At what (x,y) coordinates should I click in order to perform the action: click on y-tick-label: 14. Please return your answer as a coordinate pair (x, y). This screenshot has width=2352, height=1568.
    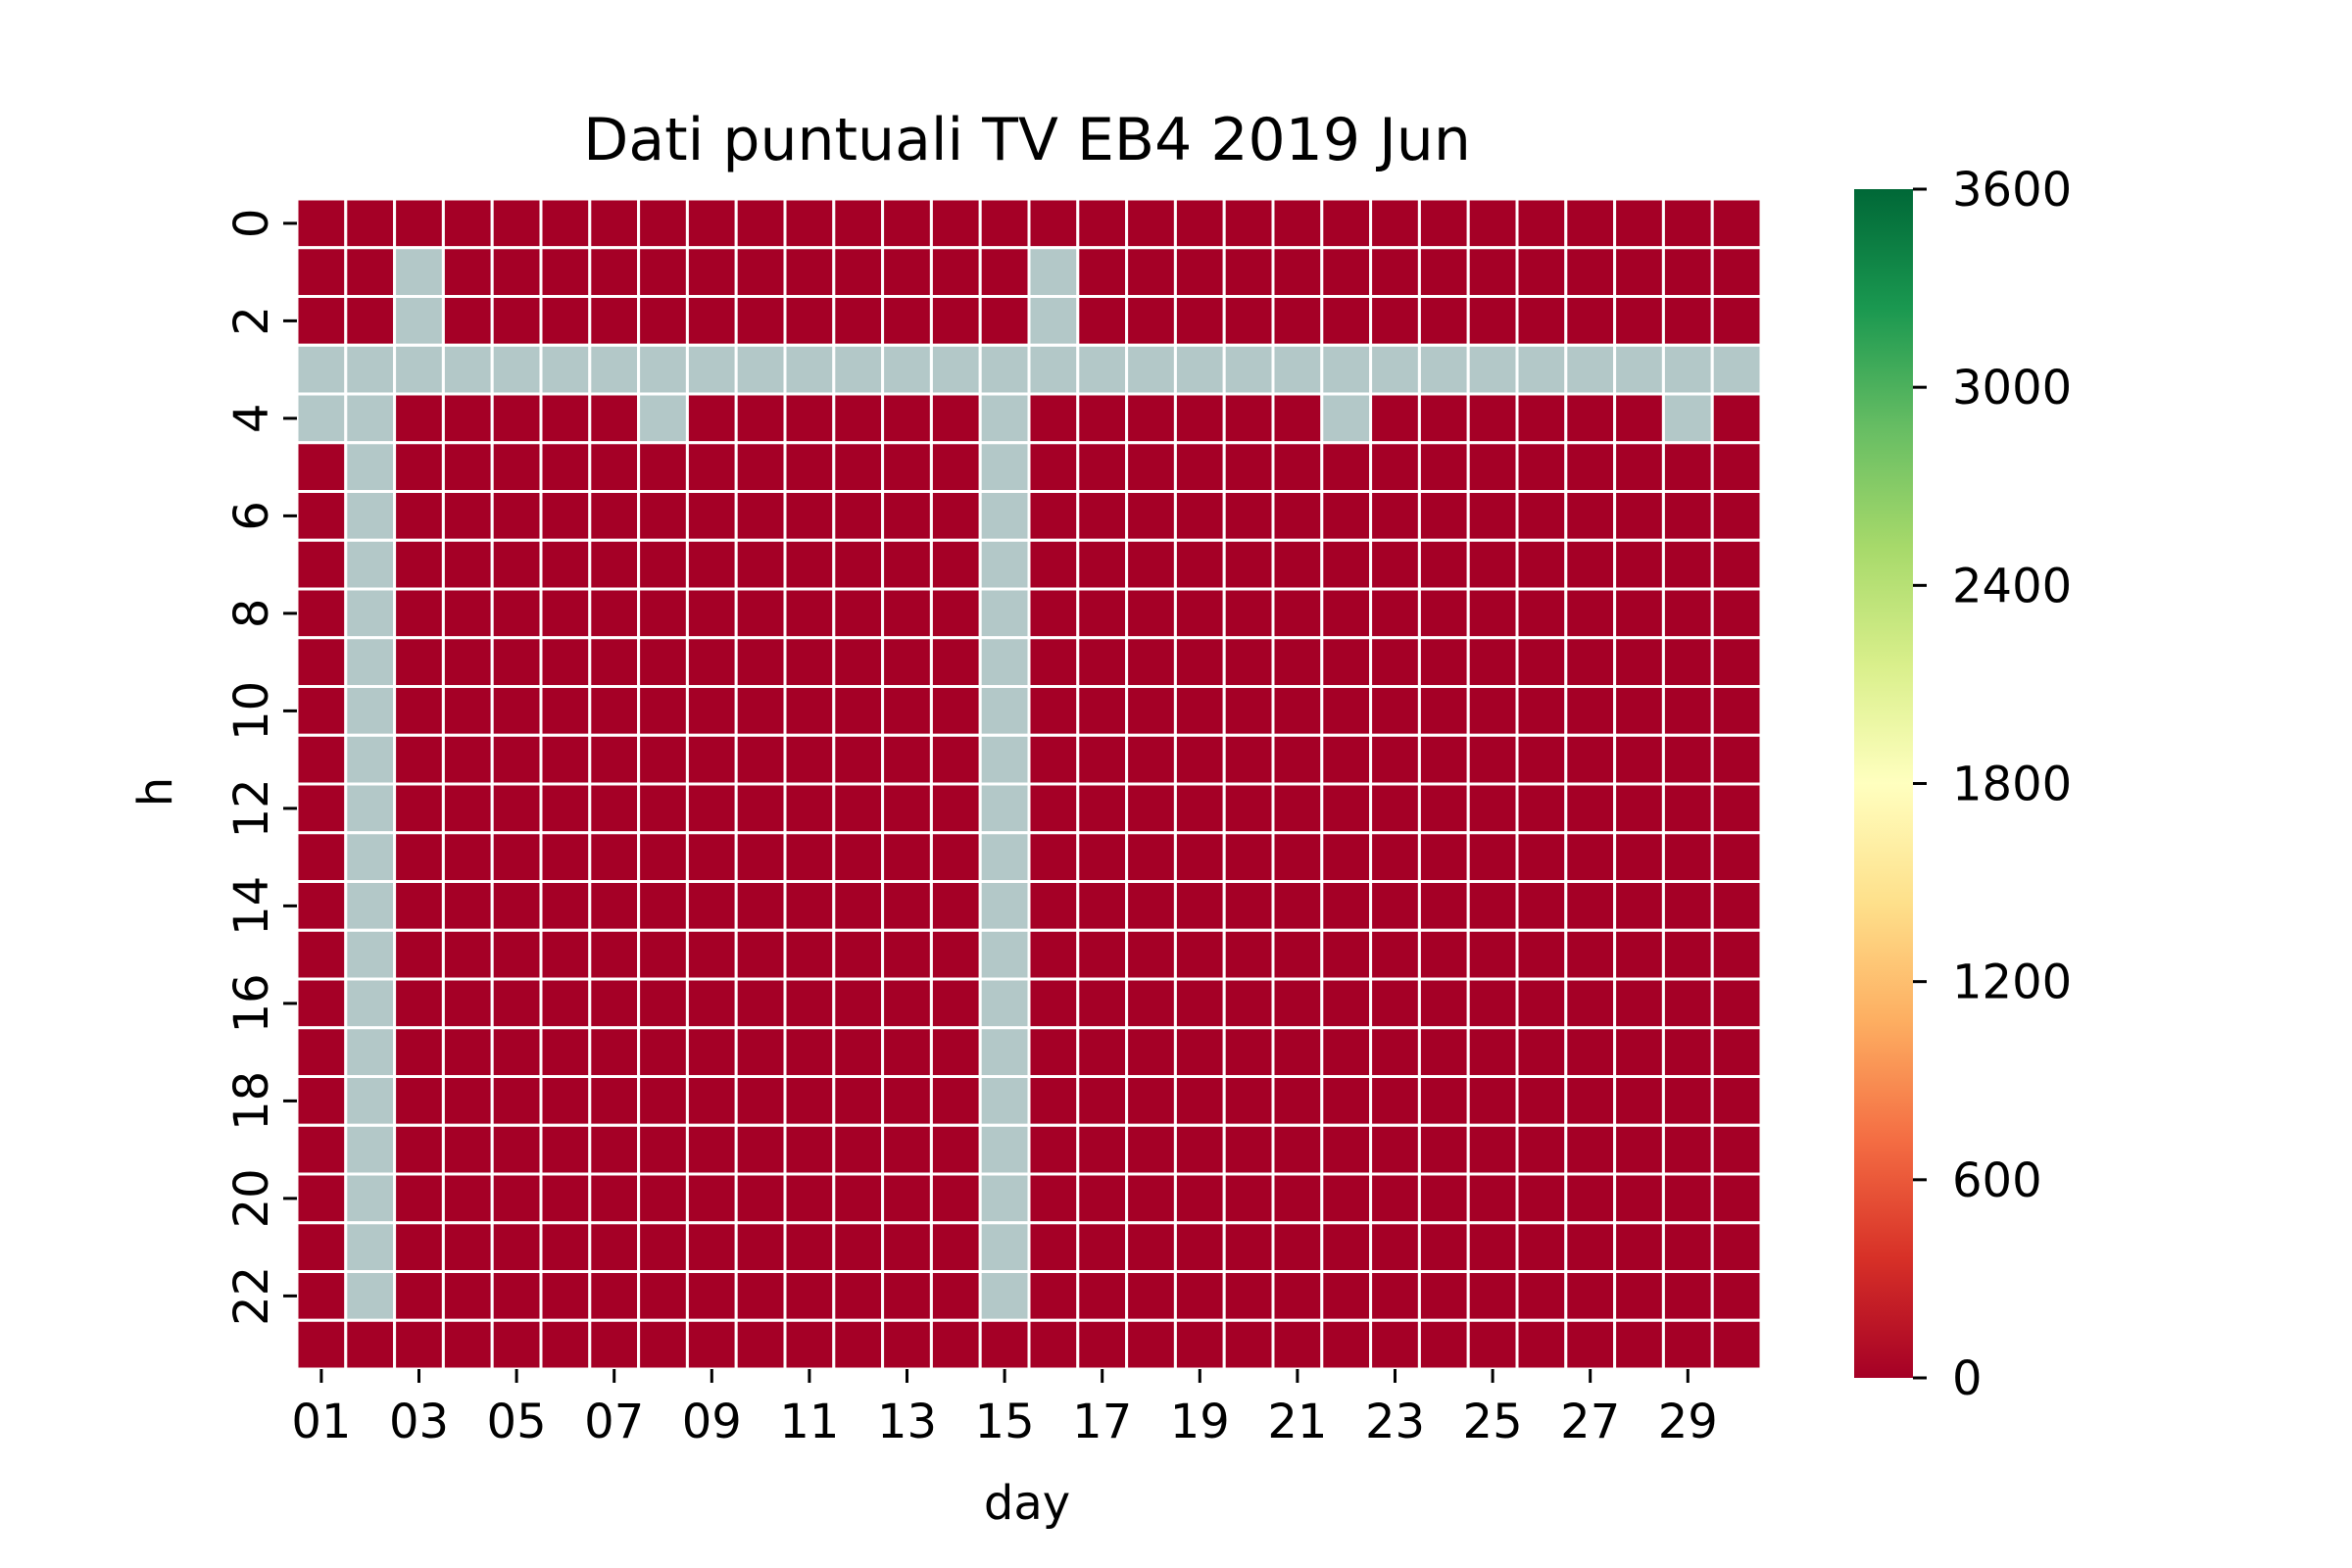
    Looking at the image, I should click on (252, 906).